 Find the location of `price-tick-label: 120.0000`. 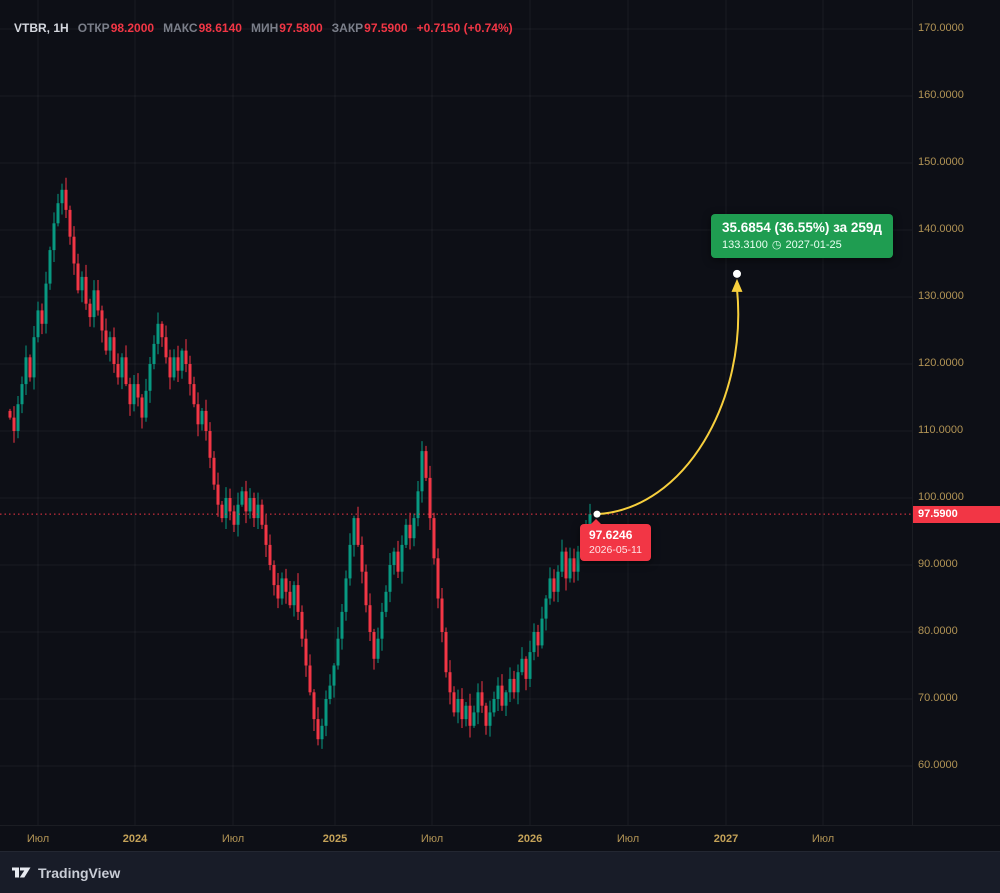

price-tick-label: 120.0000 is located at coordinates (941, 363).